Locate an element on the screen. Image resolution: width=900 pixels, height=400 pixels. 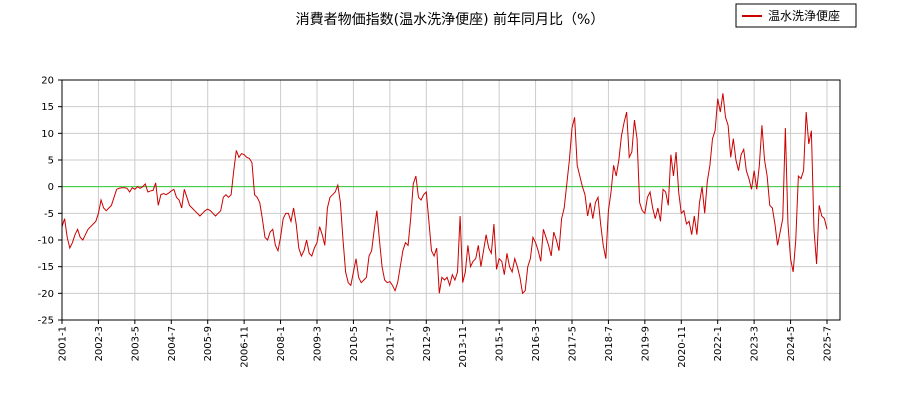
y-tick-label: -25 is located at coordinates (46, 321).